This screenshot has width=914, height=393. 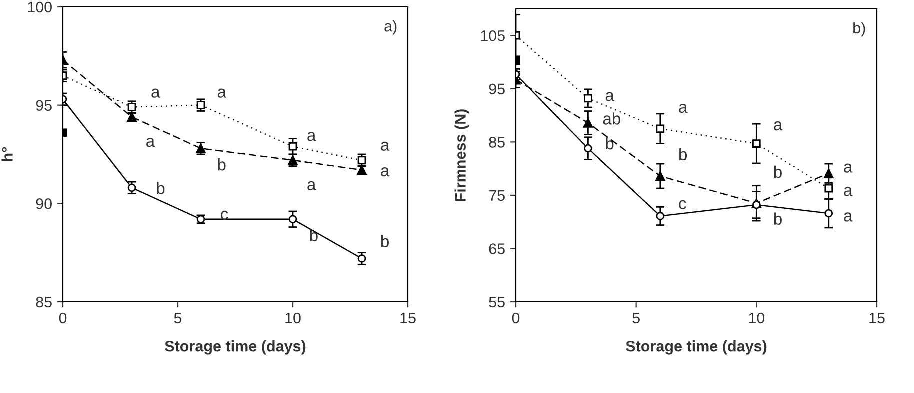 I want to click on y-tick-label: 100, so click(x=40, y=7).